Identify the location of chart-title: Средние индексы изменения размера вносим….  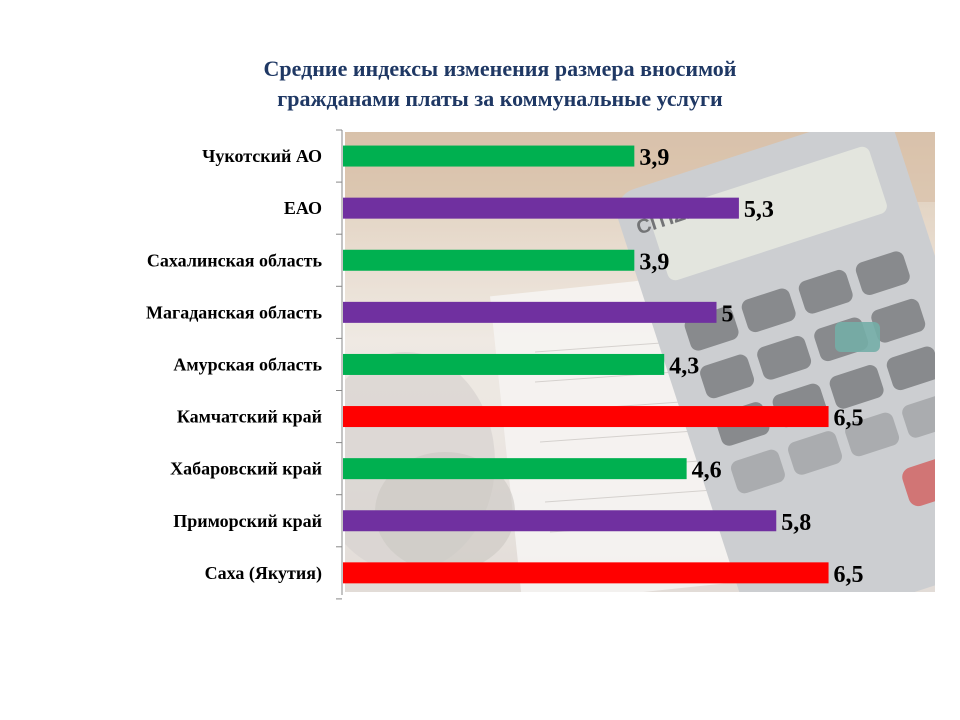
(500, 84).